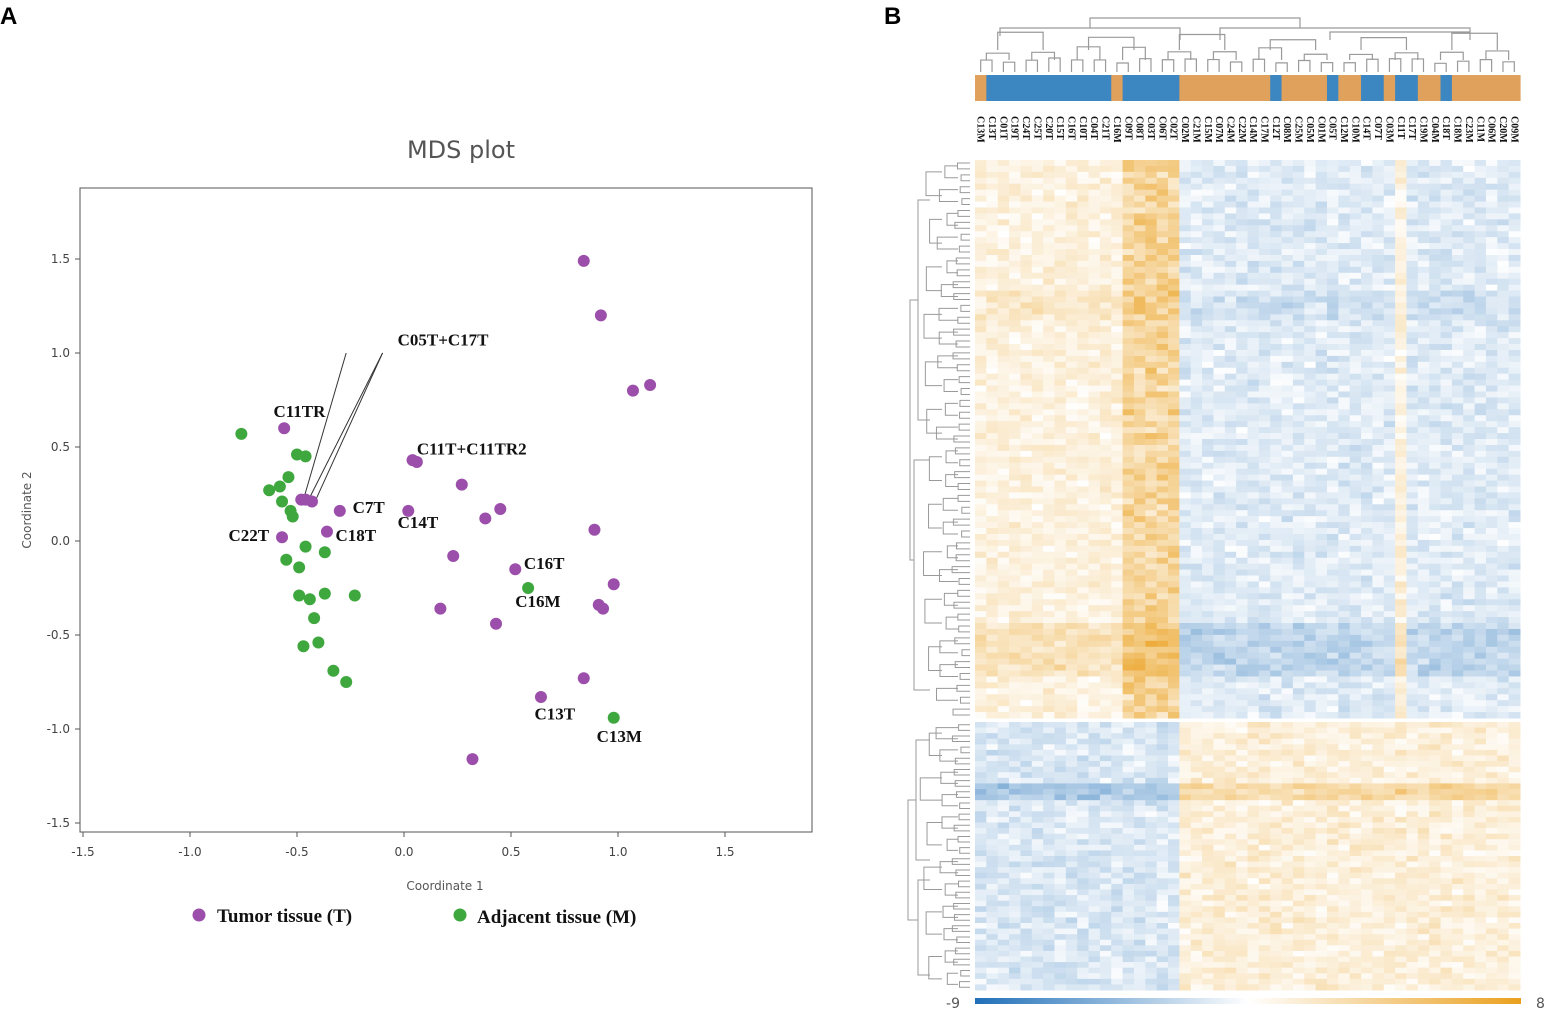 This screenshot has height=1014, width=1549. Describe the element at coordinates (1139, 128) in the screenshot. I see `column-label: C08T` at that location.